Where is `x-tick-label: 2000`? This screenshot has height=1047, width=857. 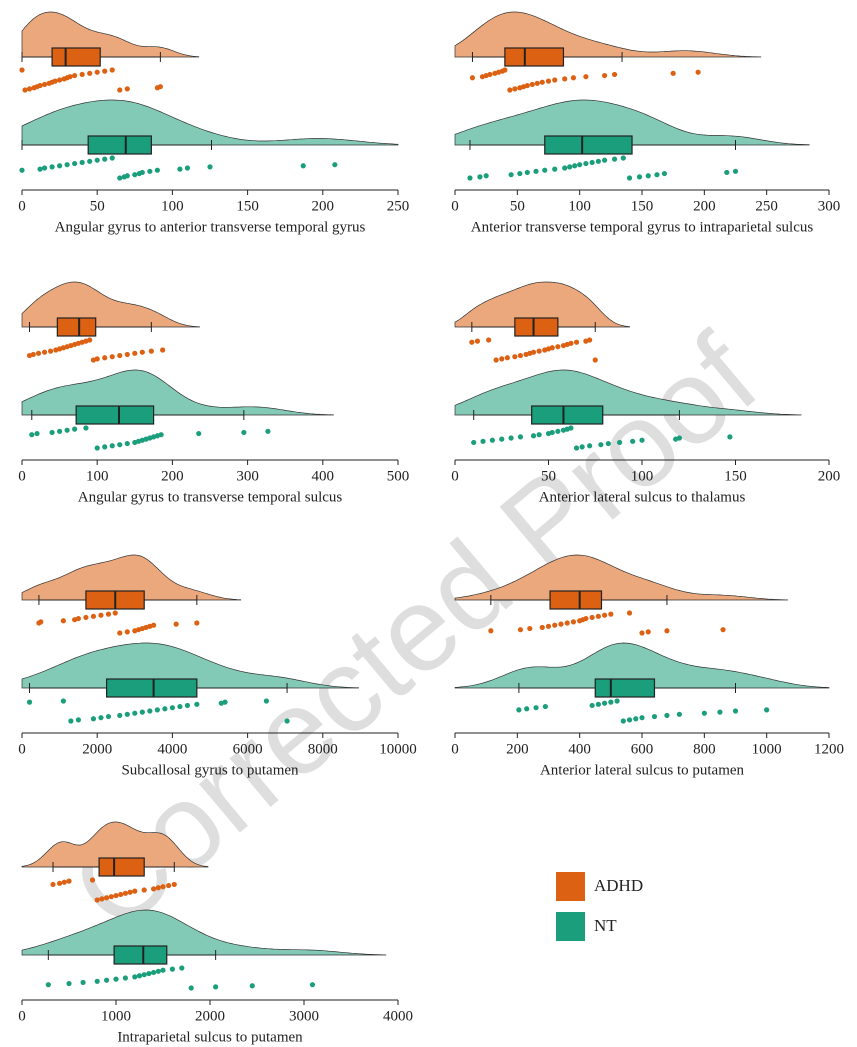
x-tick-label: 2000 is located at coordinates (97, 749).